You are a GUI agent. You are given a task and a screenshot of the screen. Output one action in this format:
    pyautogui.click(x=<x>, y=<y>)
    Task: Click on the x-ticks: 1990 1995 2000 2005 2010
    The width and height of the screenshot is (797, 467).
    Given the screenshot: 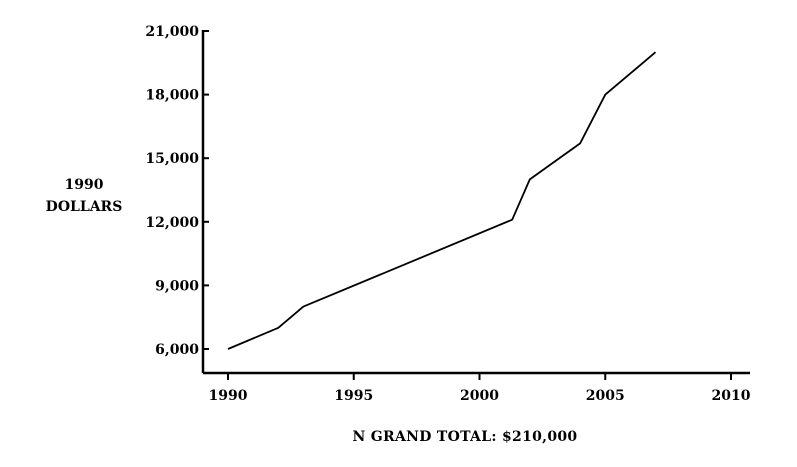 What is the action you would take?
    pyautogui.click(x=480, y=388)
    